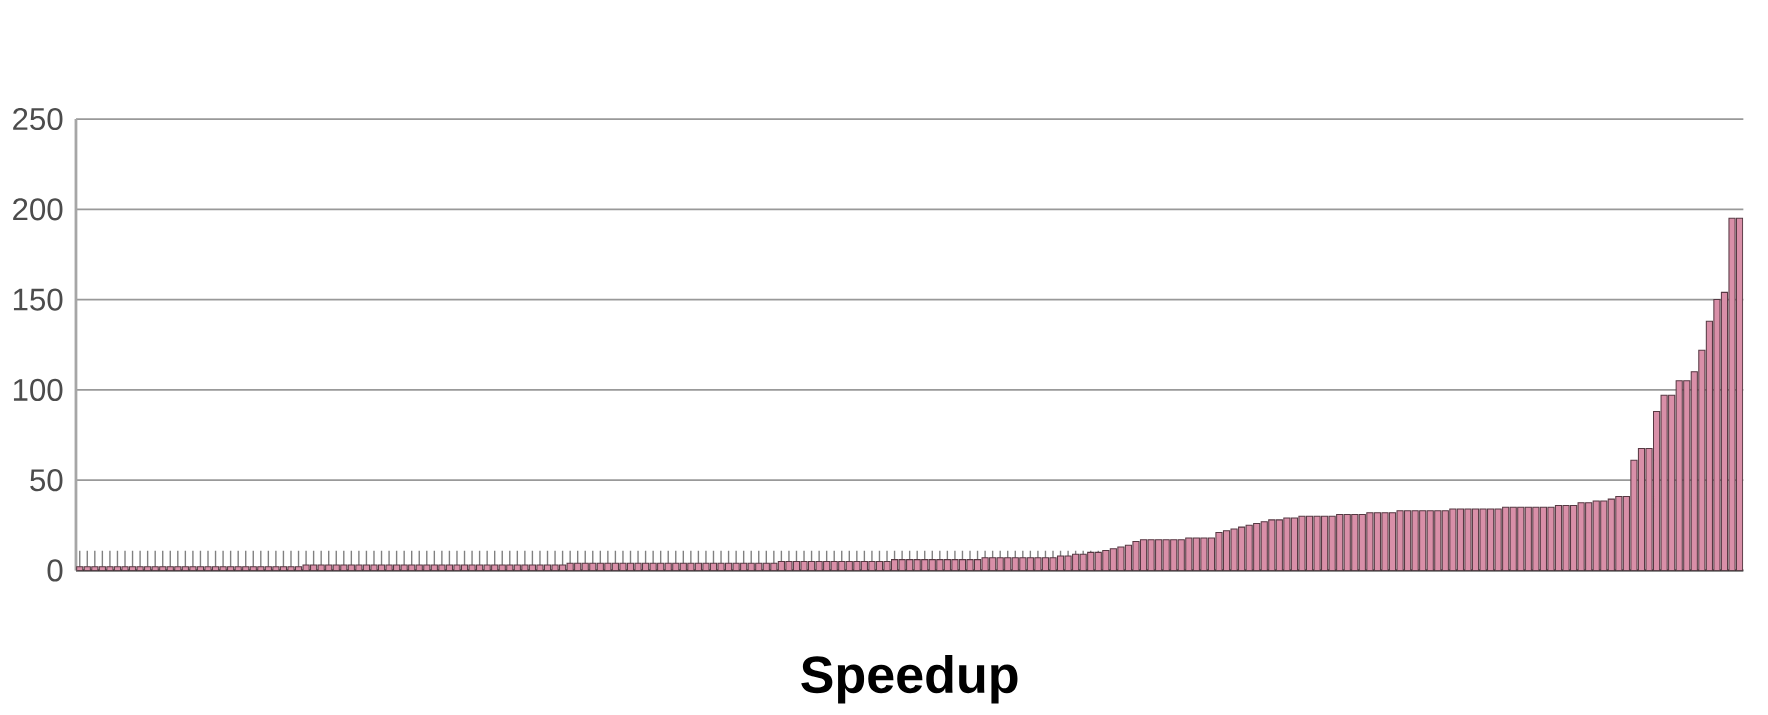 This screenshot has height=715, width=1768. Describe the element at coordinates (38, 209) in the screenshot. I see `y-tick-label: 200` at that location.